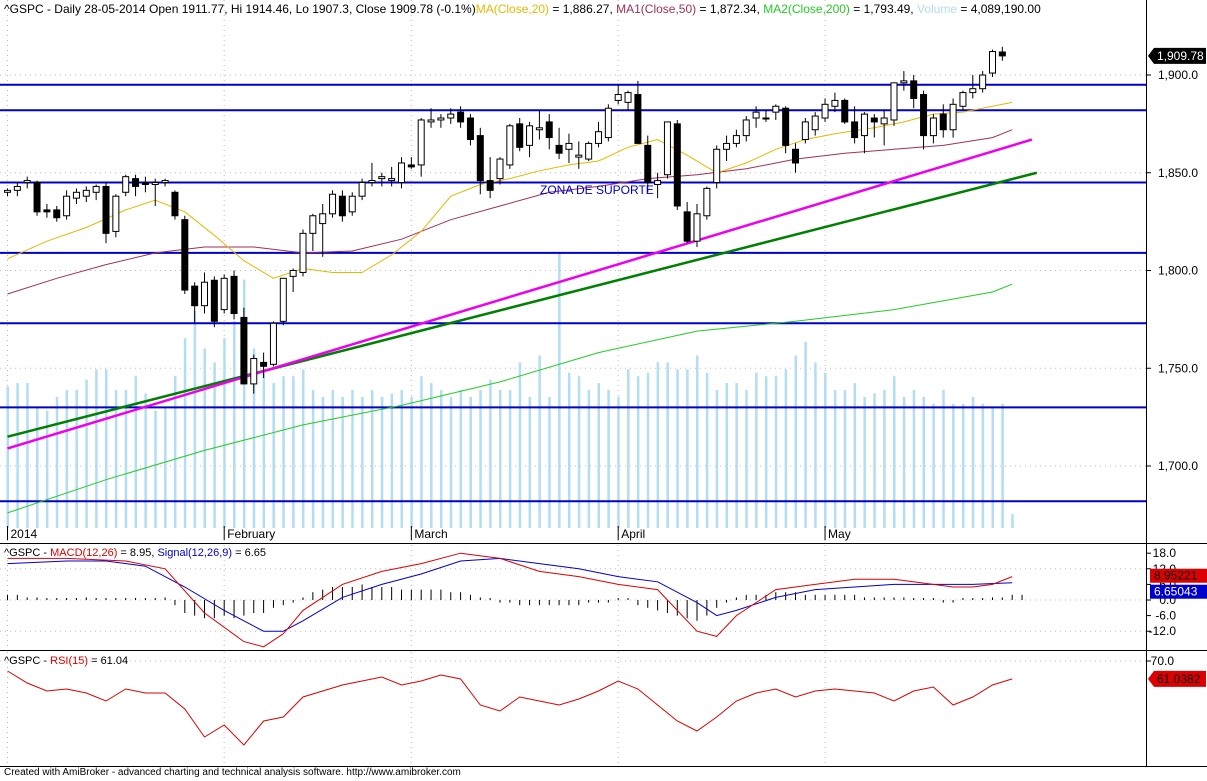  I want to click on last-price-label: 1,909.78, so click(1180, 56).